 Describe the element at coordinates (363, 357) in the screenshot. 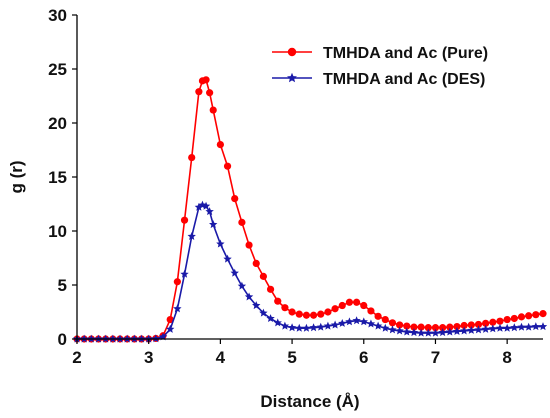

I see `x-tick-label: 6` at that location.